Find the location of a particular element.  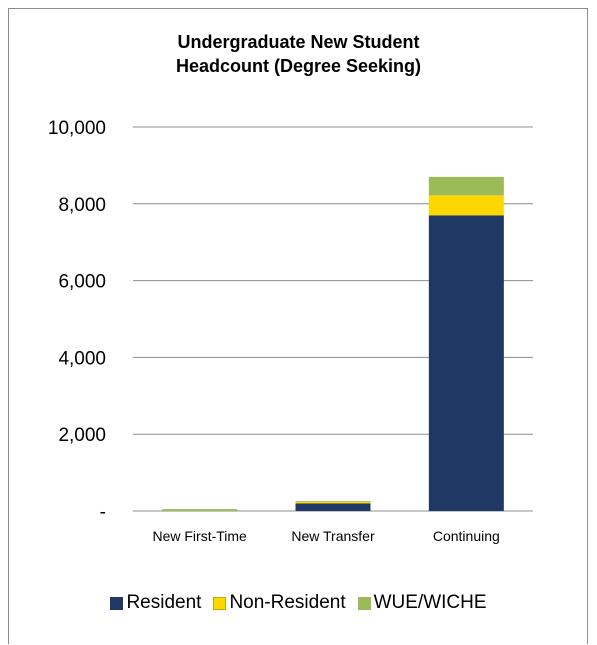

y-tick-label-2000: 2,000 is located at coordinates (82, 435).